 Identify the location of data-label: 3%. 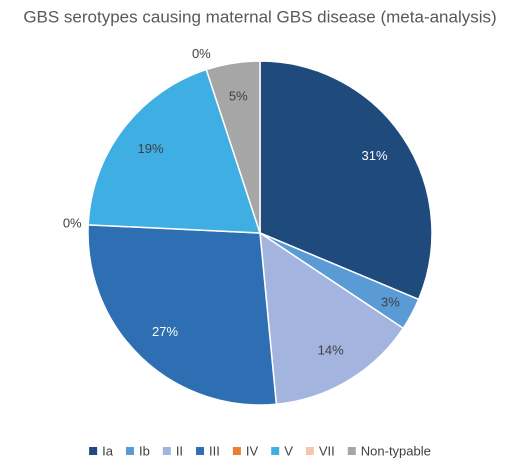
(390, 301).